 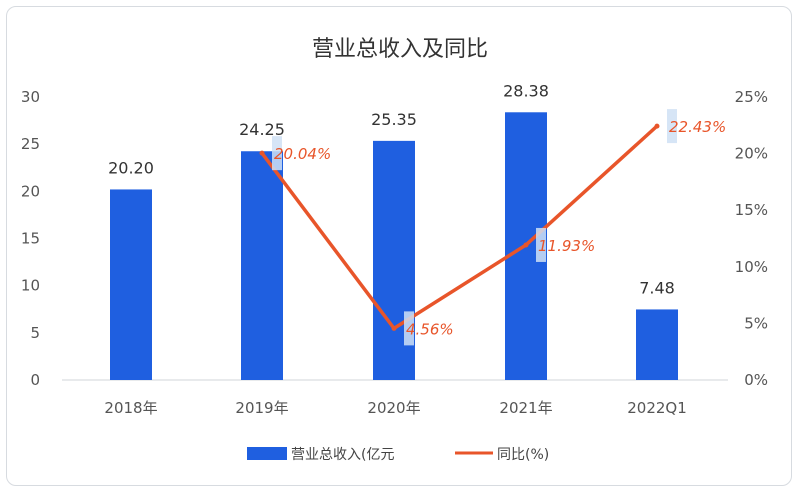 I want to click on line-value-label: 22.43%, so click(x=697, y=127).